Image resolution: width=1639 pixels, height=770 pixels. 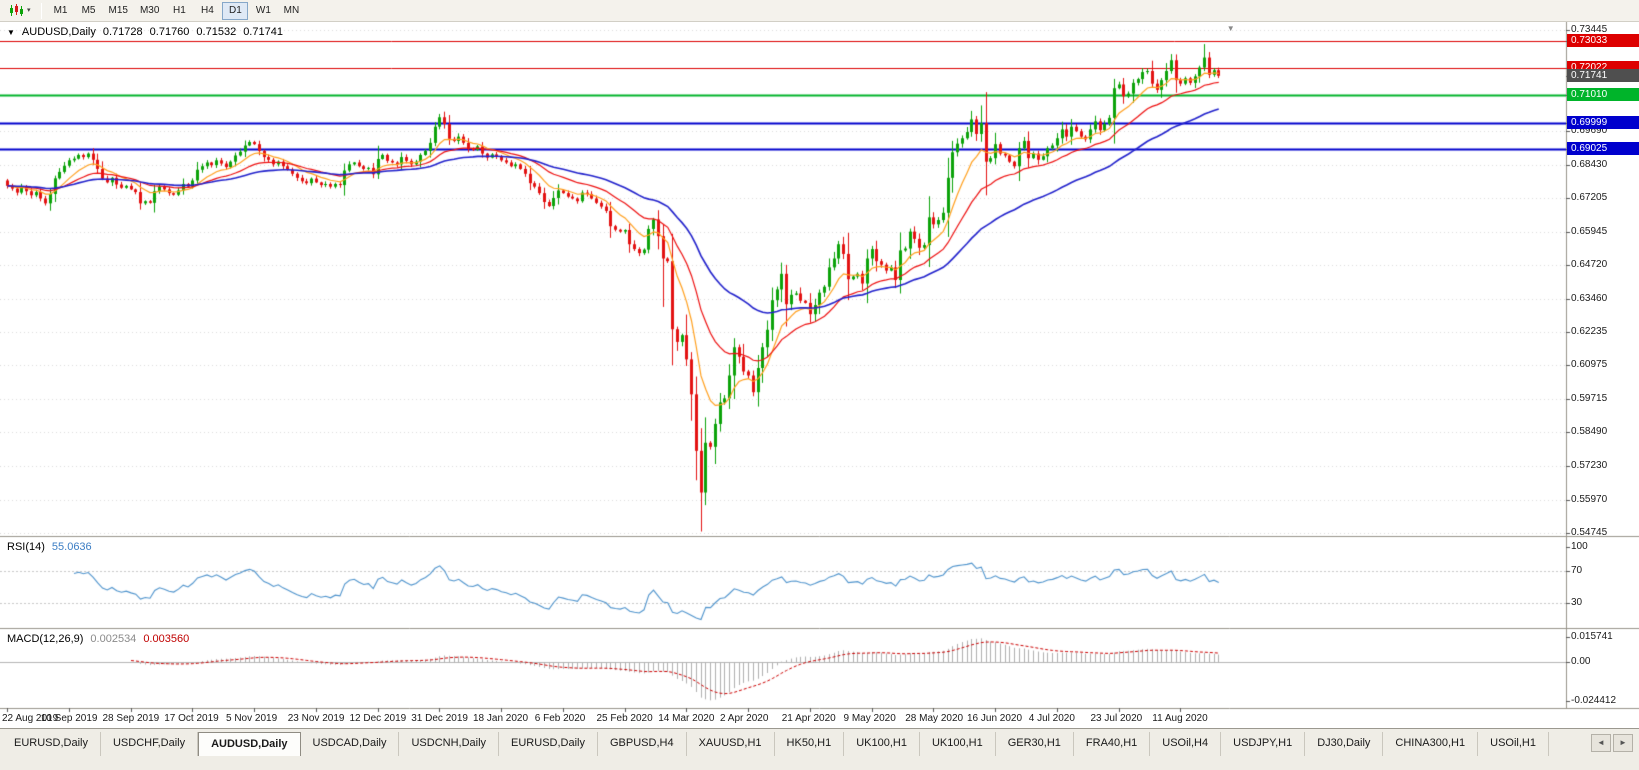 What do you see at coordinates (1230, 28) in the screenshot?
I see `chart-shift-marker-icon: ▼` at bounding box center [1230, 28].